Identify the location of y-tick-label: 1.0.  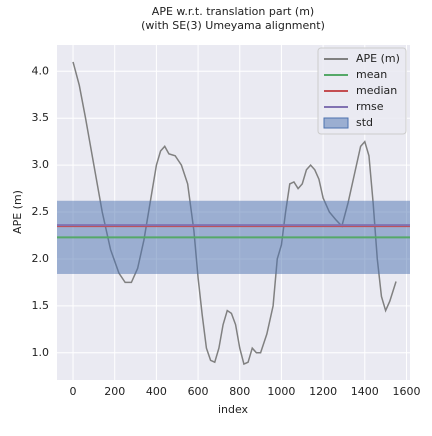
(41, 352).